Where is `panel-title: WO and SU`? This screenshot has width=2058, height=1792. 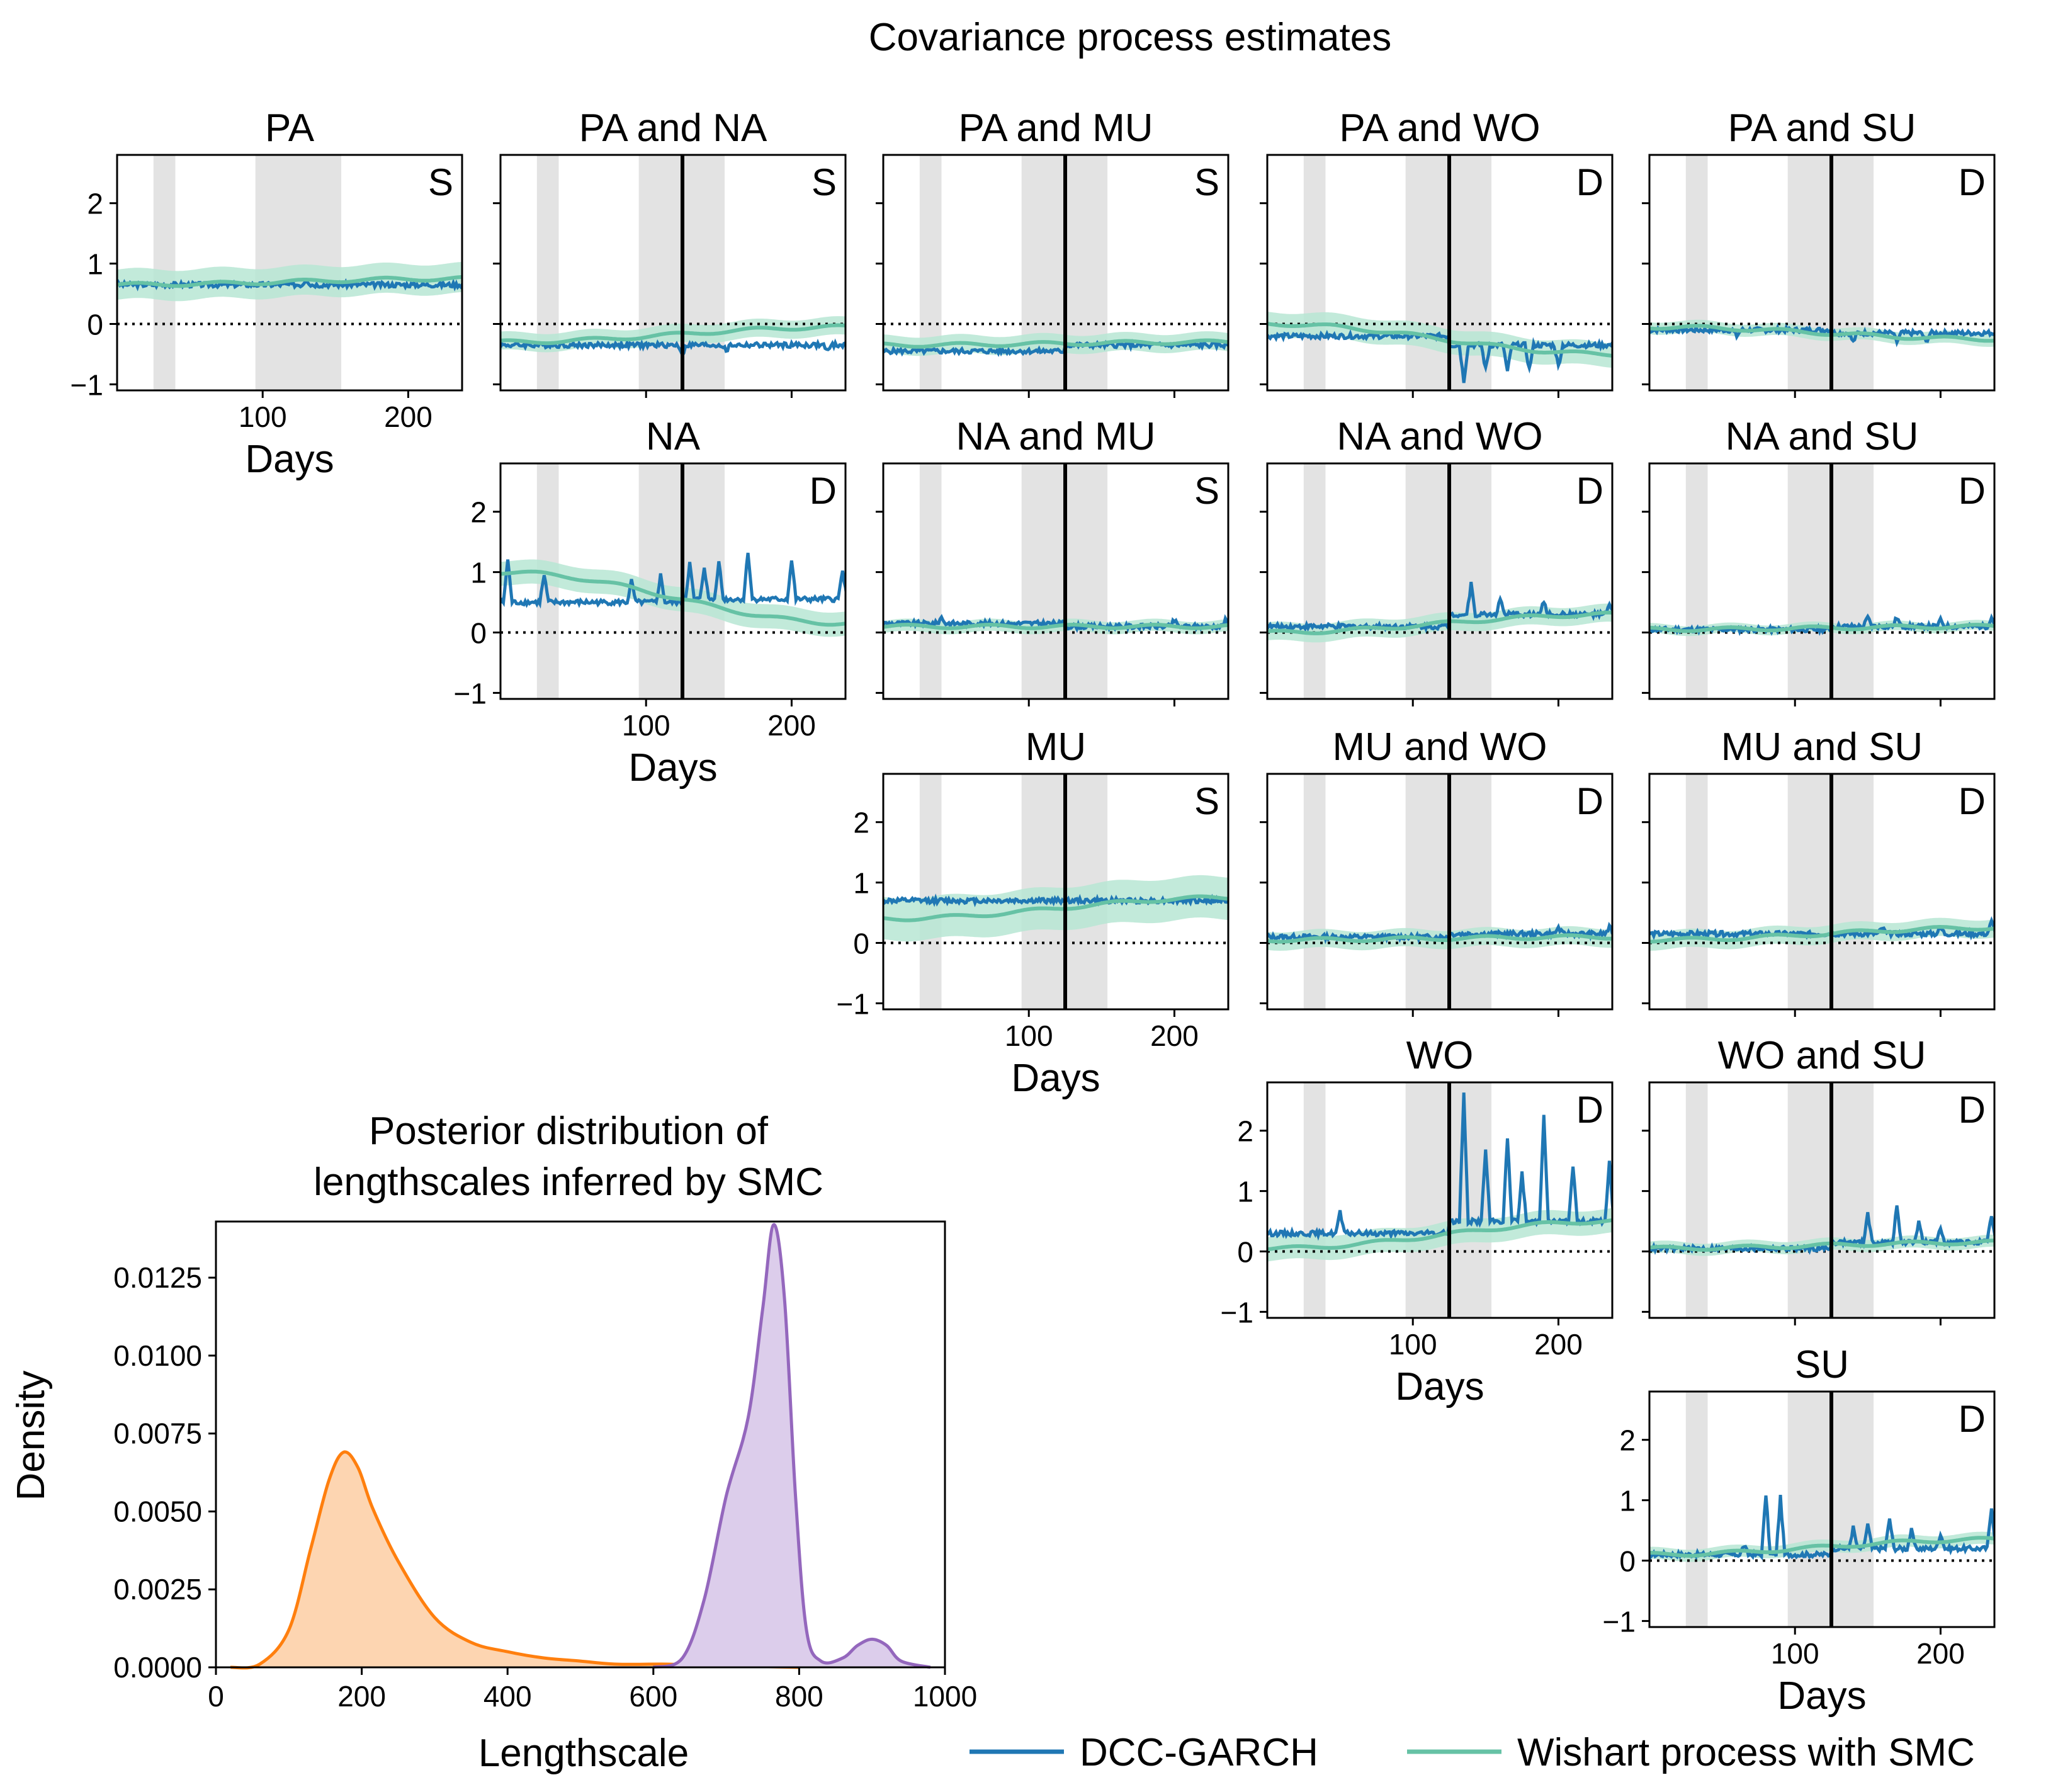
panel-title: WO and SU is located at coordinates (1822, 1055).